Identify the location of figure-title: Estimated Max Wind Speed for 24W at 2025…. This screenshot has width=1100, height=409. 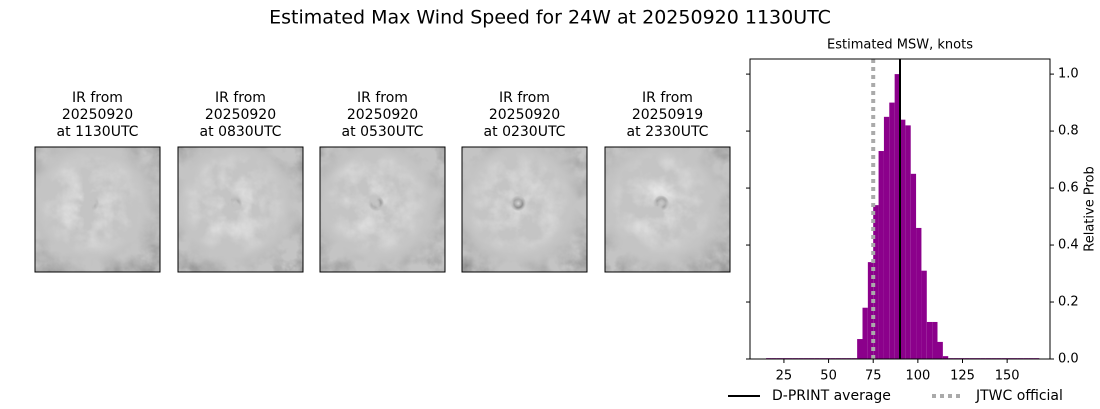
(550, 18).